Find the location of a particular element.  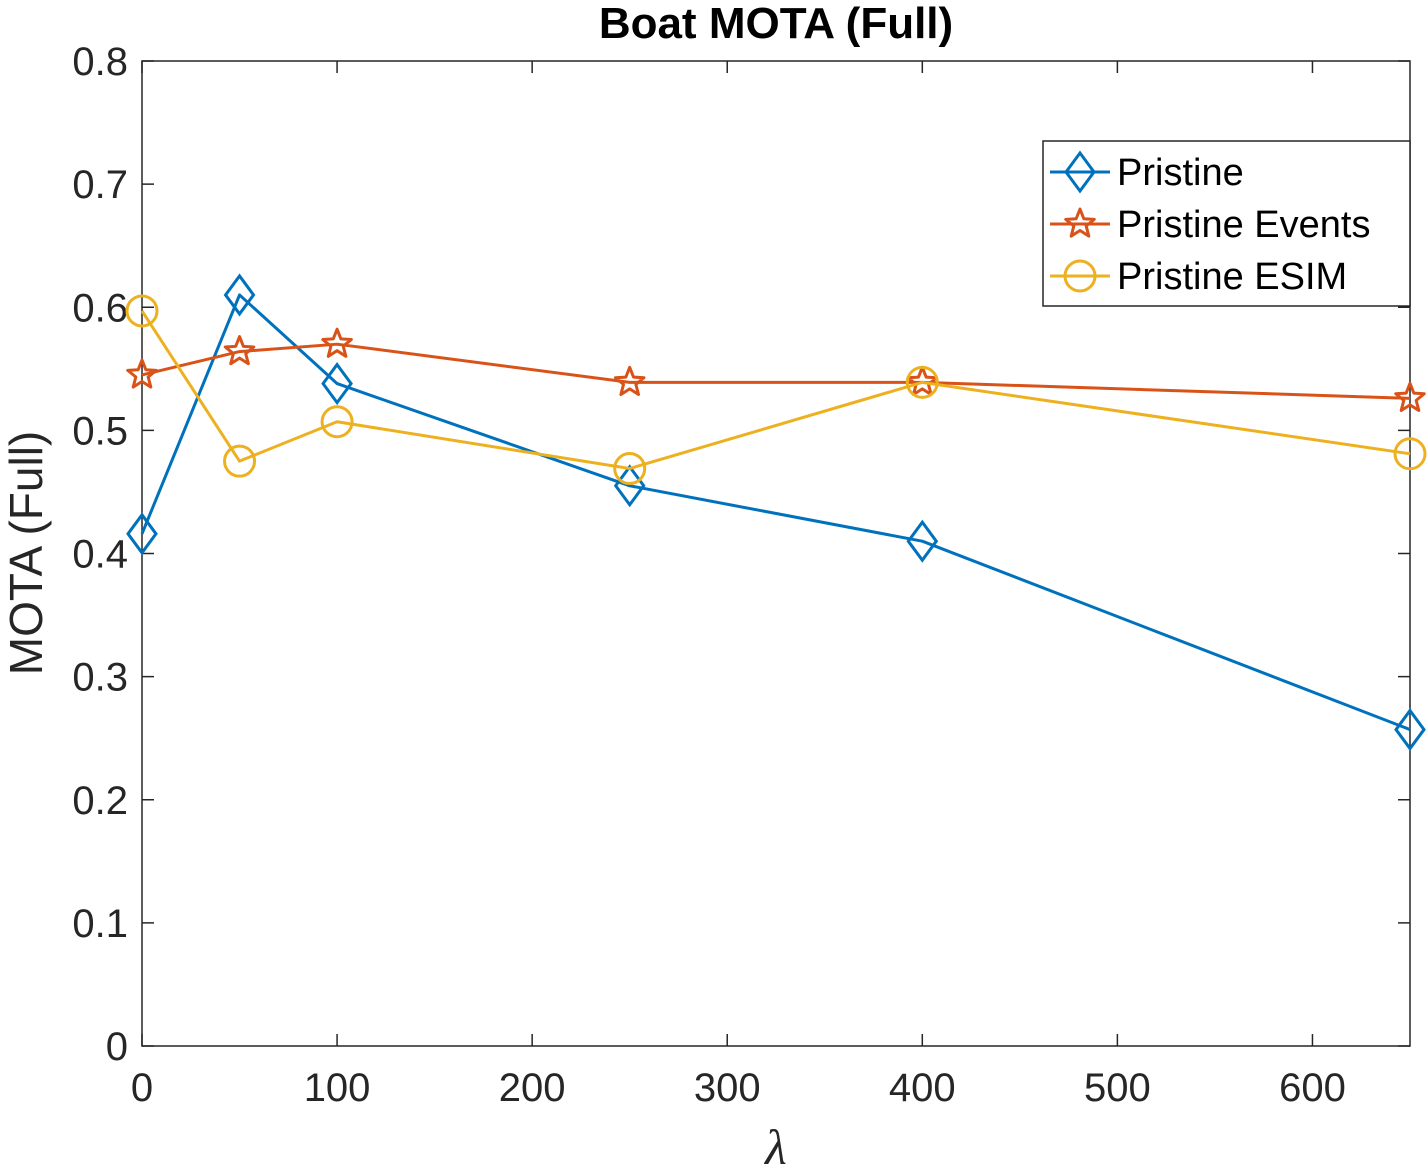

legend-label: Pristine Events is located at coordinates (1243, 225).